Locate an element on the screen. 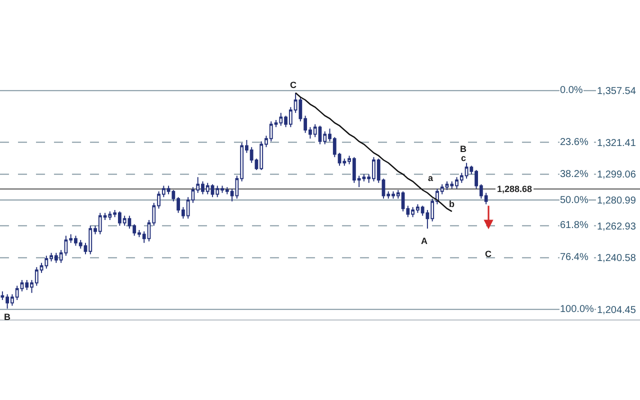  y-tick-label: 1,262.93 is located at coordinates (616, 226).